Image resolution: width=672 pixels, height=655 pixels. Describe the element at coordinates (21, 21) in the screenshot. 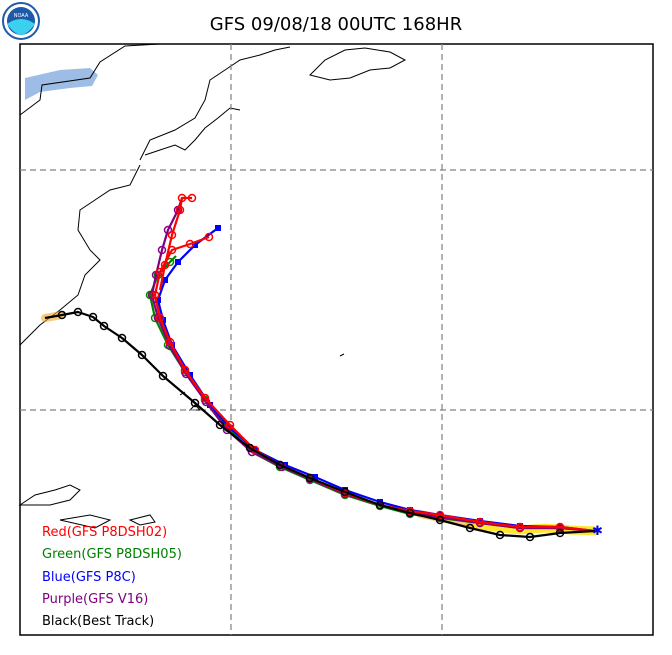

I see `noaa-logo: NOAA` at that location.